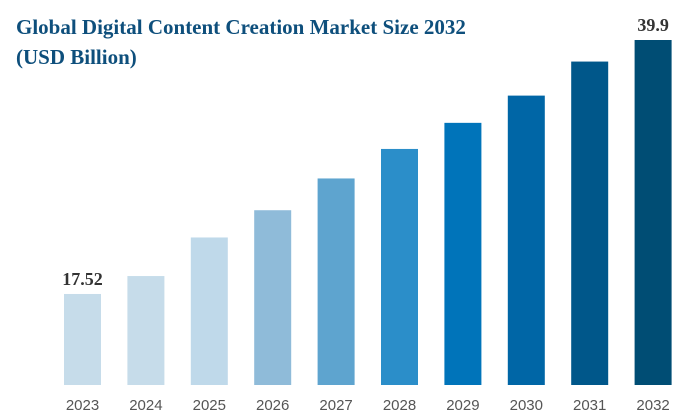 The height and width of the screenshot is (420, 700). I want to click on data-label-2023: 17.52, so click(82, 279).